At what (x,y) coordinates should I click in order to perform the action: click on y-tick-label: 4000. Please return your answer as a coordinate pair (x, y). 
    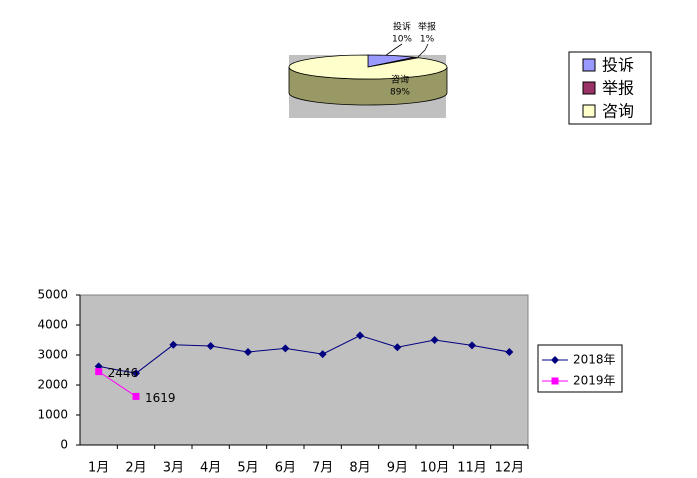
    Looking at the image, I should click on (52, 325).